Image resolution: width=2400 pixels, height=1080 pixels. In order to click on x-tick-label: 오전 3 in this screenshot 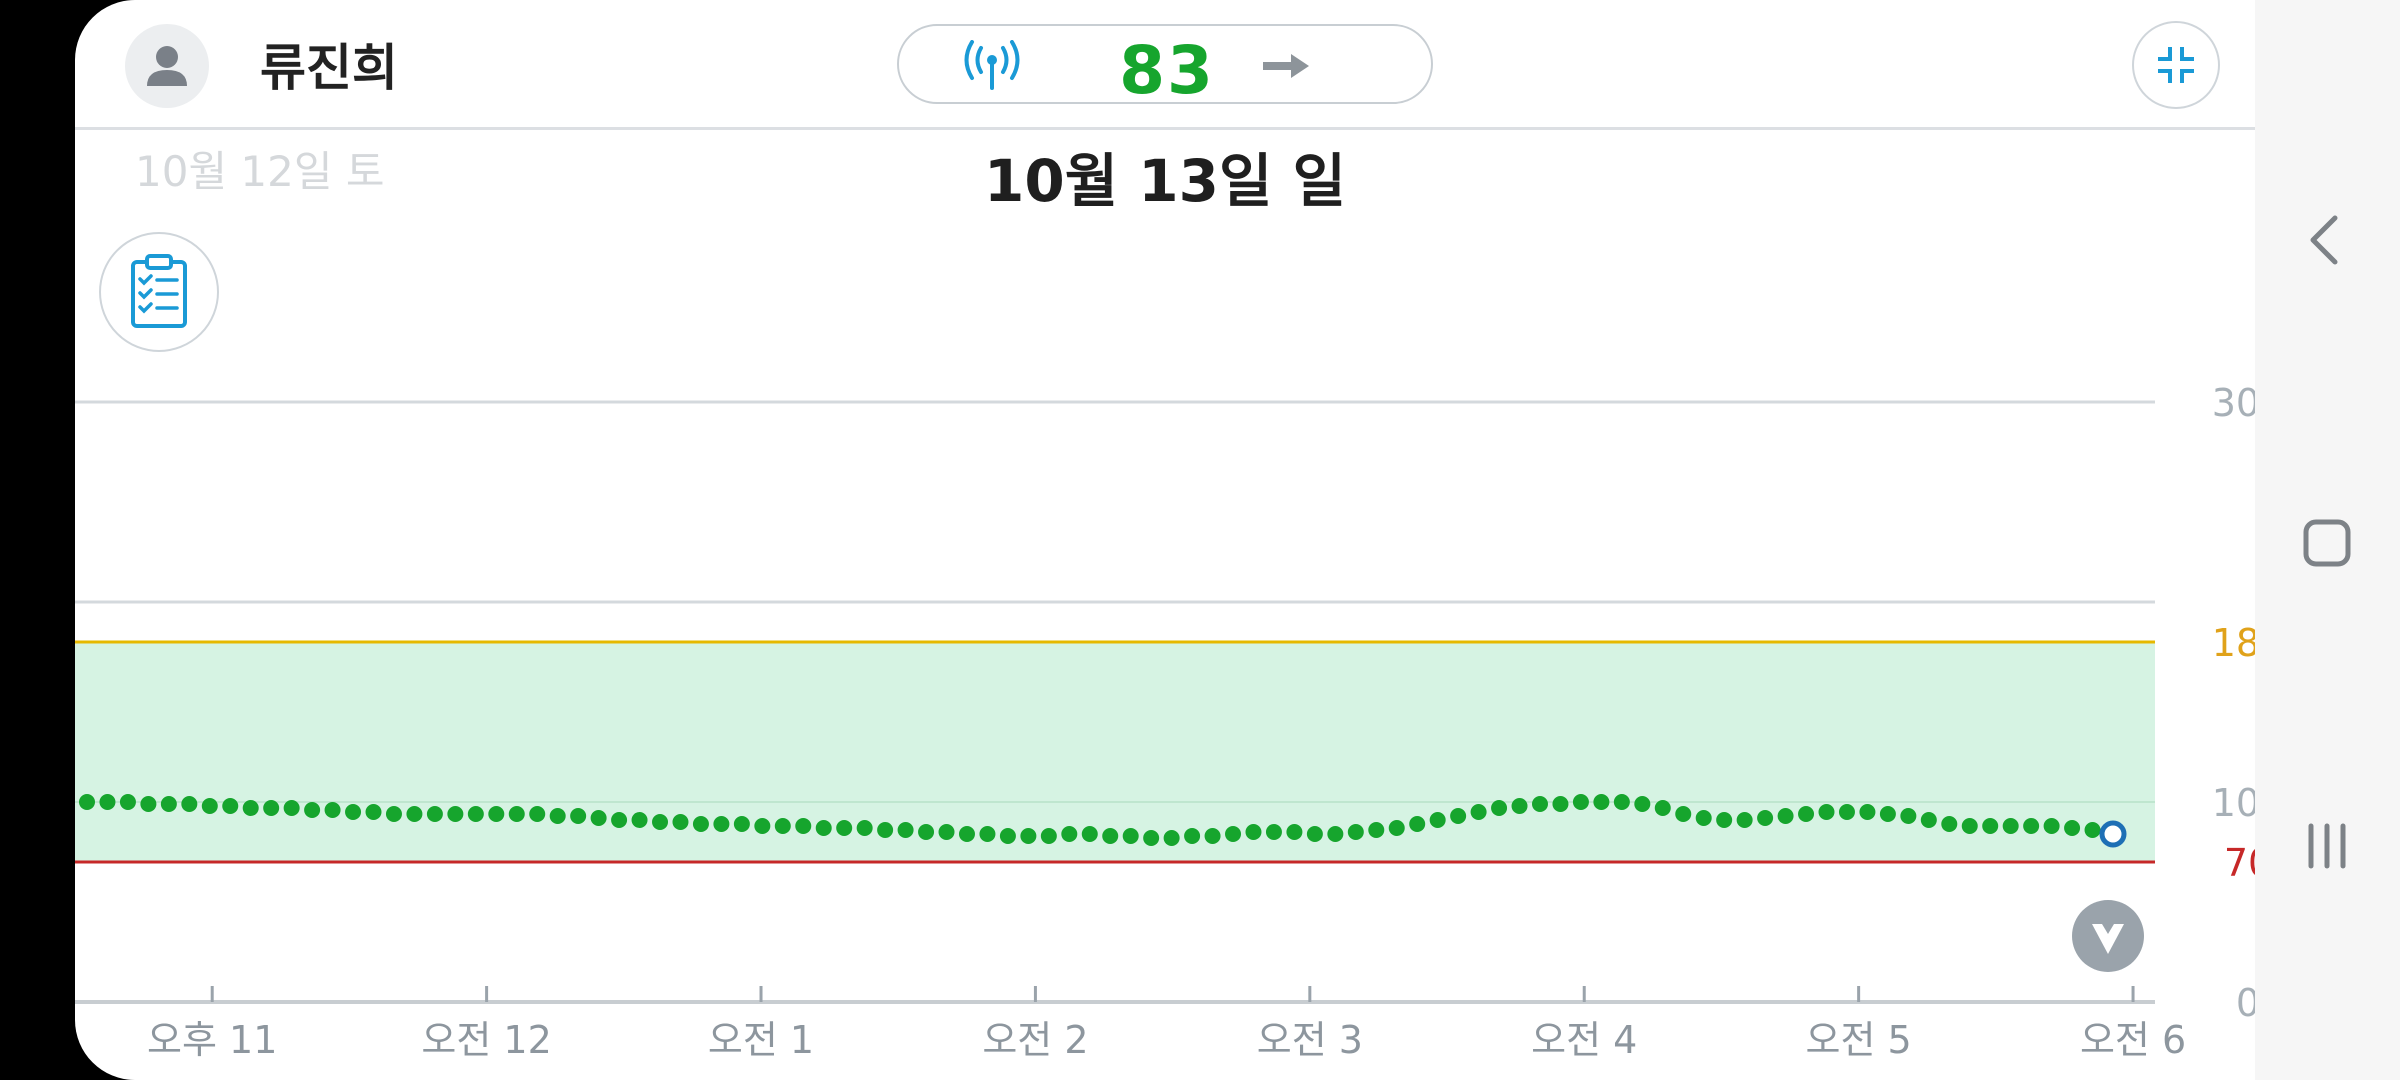, I will do `click(1310, 1040)`.